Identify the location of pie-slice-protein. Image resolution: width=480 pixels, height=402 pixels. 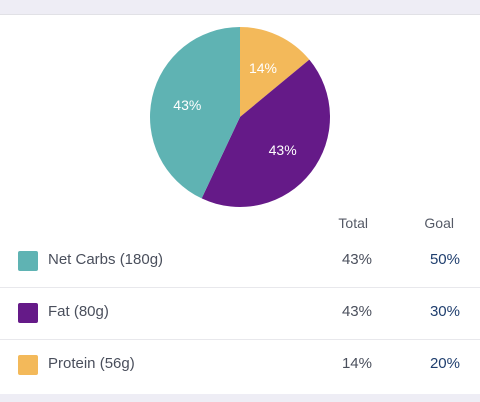
(275, 72).